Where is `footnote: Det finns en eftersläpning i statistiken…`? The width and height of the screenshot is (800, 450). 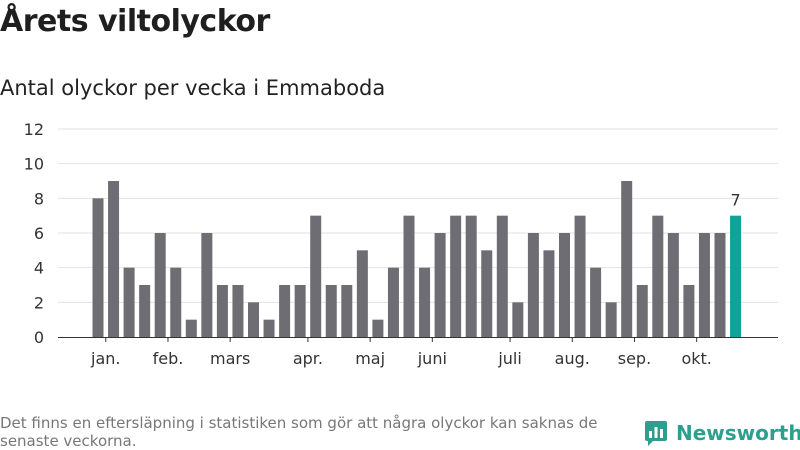 footnote: Det finns en eftersläpning i statistiken… is located at coordinates (299, 432).